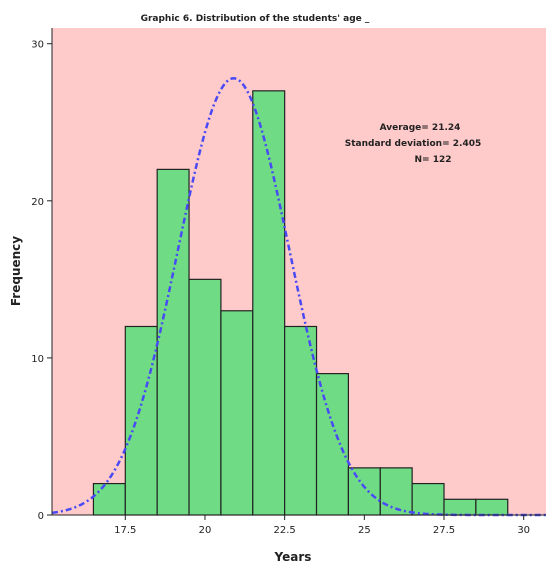 This screenshot has height=568, width=550. I want to click on y-tick-label: 20, so click(37, 202).